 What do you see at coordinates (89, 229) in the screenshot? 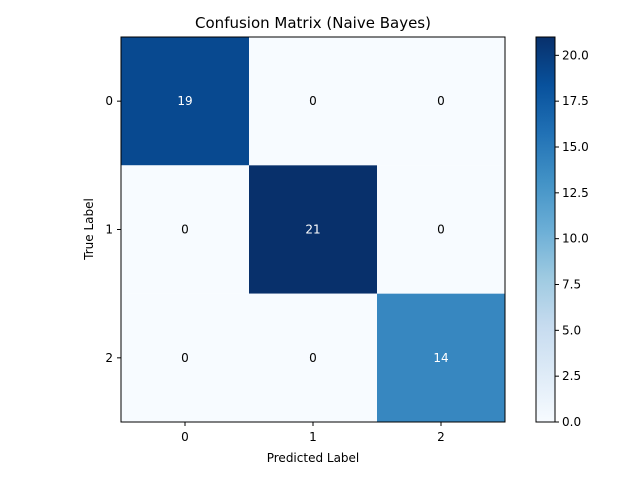
I see `y-axis-label: True Label` at bounding box center [89, 229].